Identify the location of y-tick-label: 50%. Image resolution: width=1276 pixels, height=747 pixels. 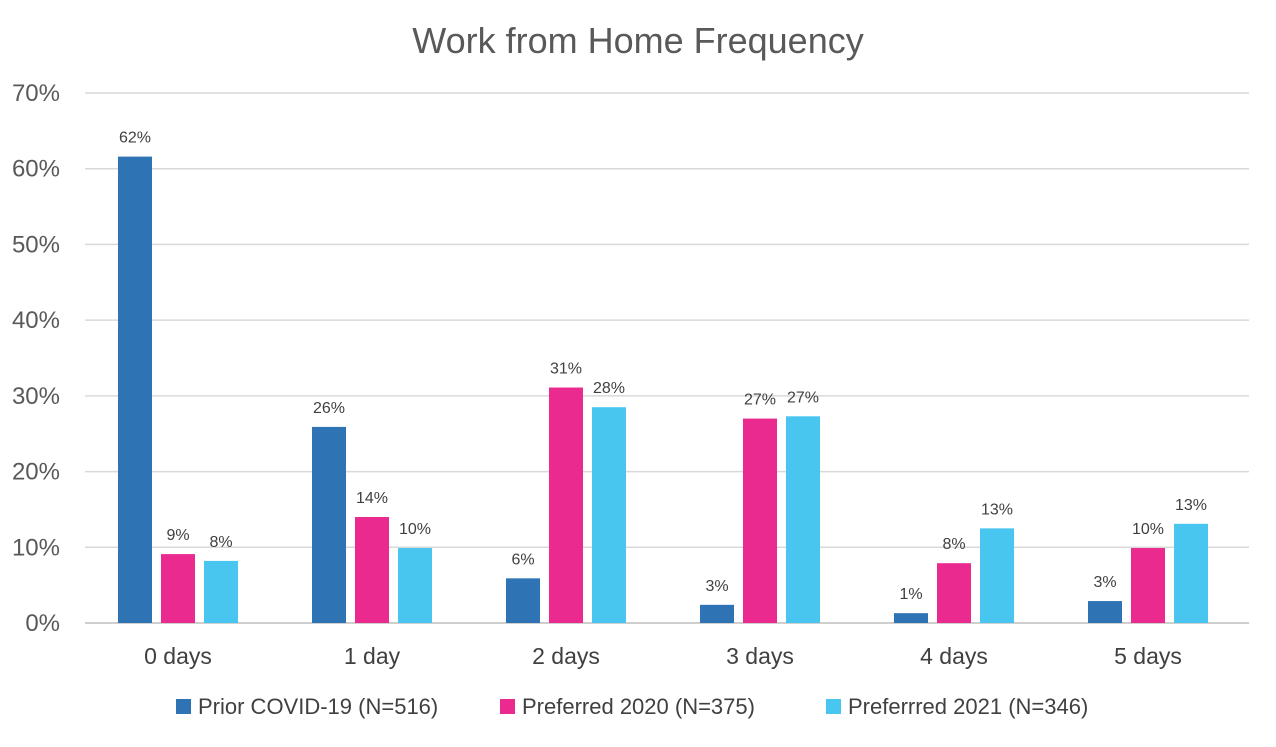
(36, 244).